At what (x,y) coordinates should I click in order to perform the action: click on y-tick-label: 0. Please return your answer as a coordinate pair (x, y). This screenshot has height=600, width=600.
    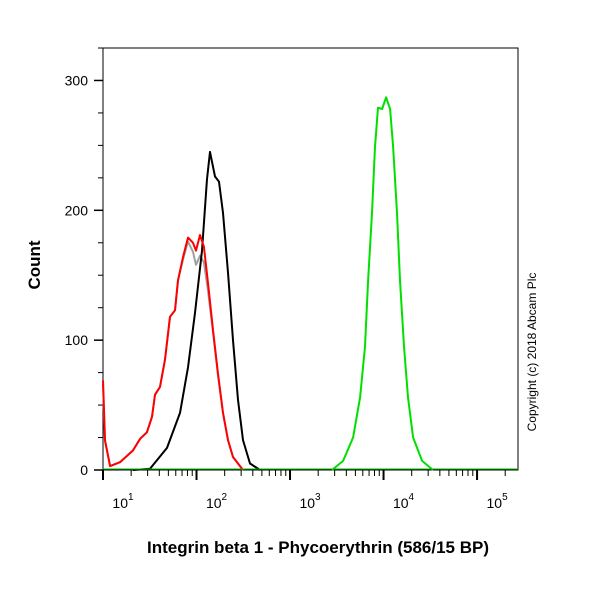
    Looking at the image, I should click on (84, 470).